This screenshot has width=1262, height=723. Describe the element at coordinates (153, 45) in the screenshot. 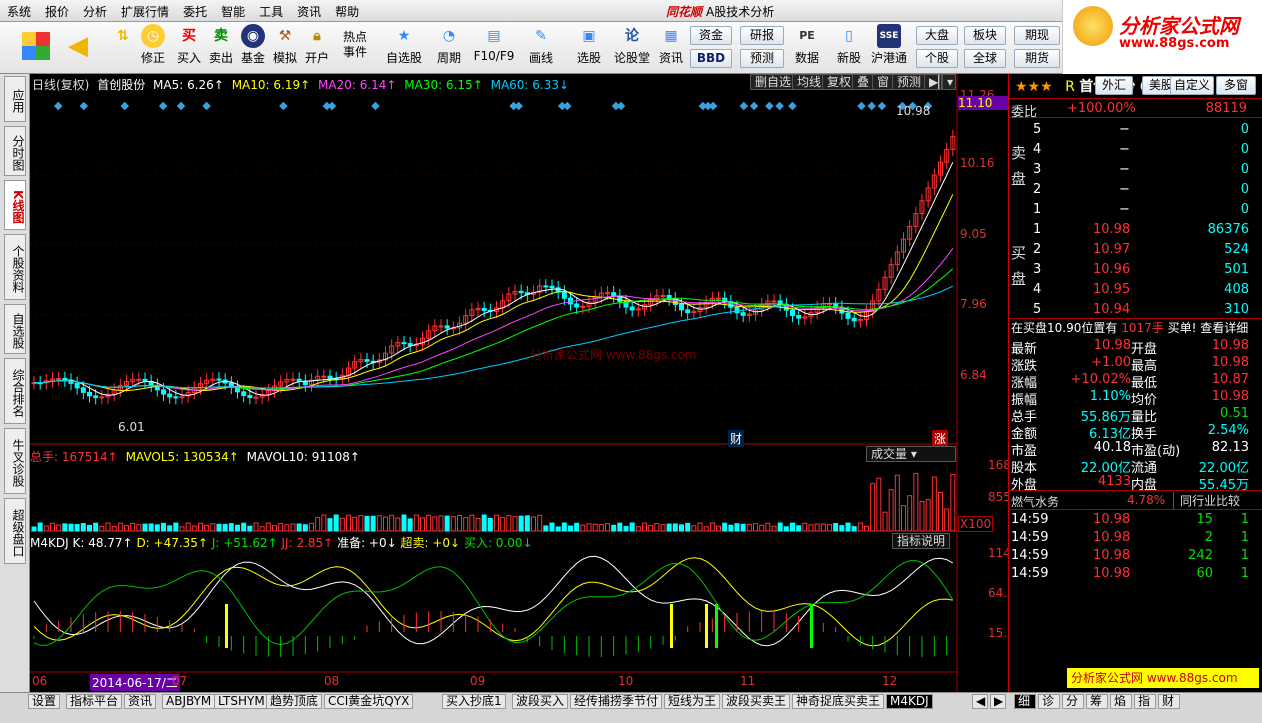

I see `fix-button: ◷ 修正` at that location.